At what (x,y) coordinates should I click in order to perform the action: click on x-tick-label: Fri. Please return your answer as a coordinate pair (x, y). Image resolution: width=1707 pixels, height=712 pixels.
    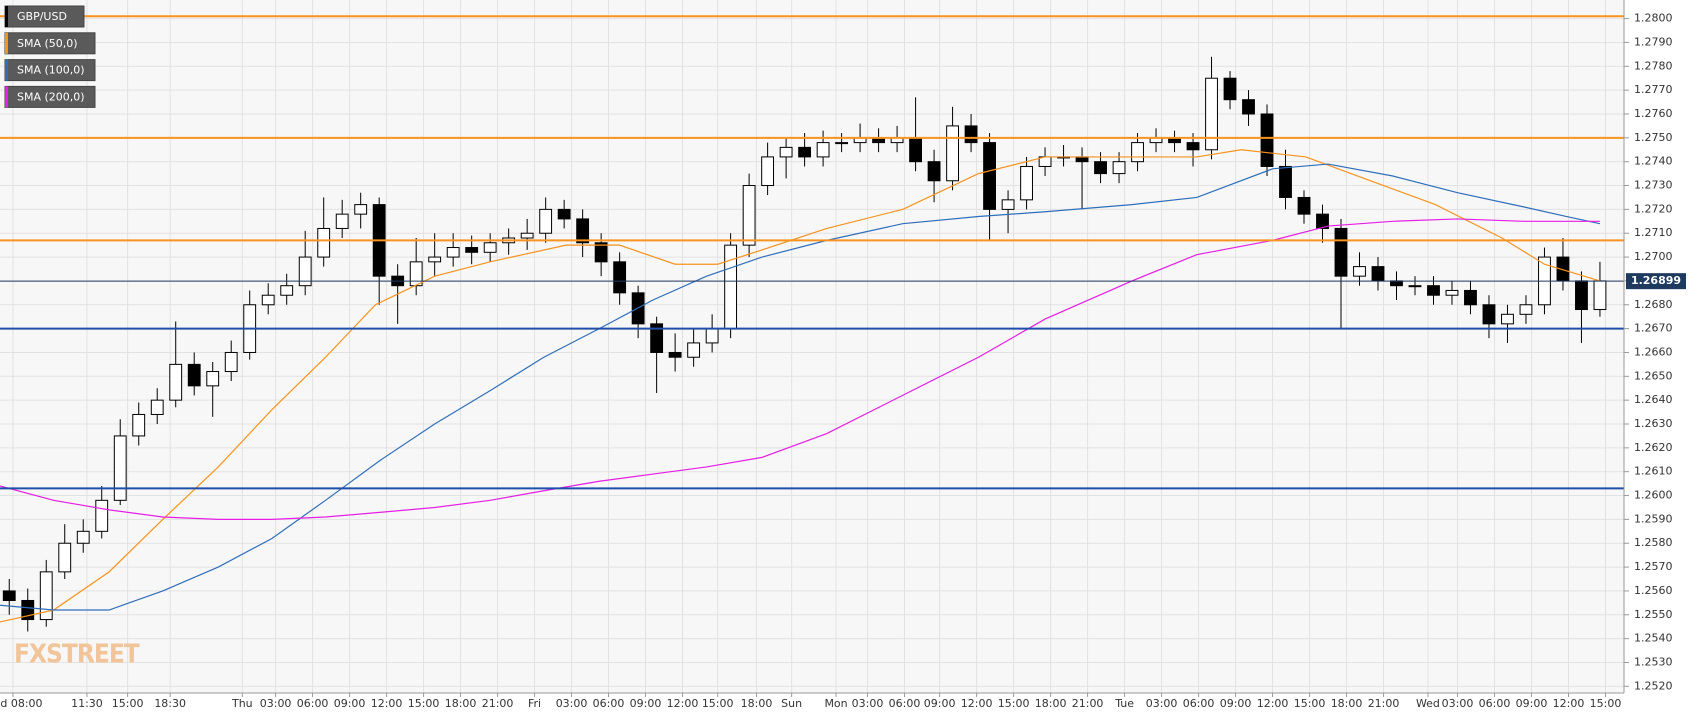
    Looking at the image, I should click on (534, 703).